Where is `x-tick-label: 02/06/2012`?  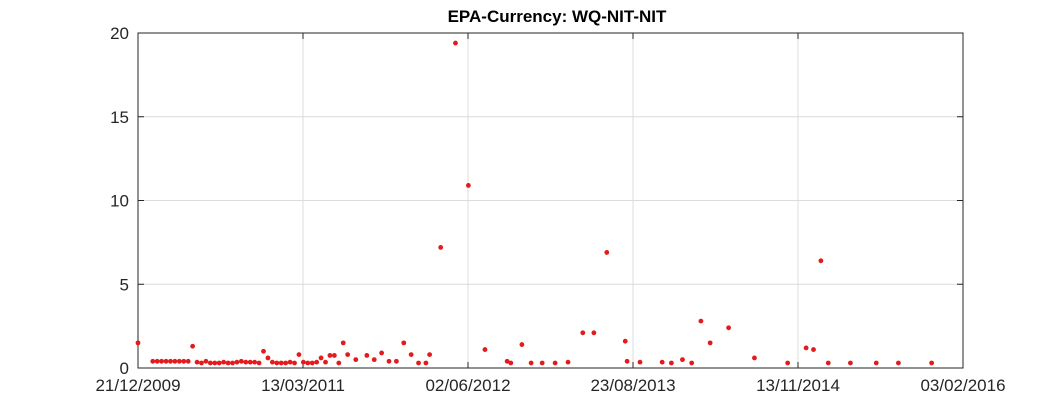
x-tick-label: 02/06/2012 is located at coordinates (467, 385).